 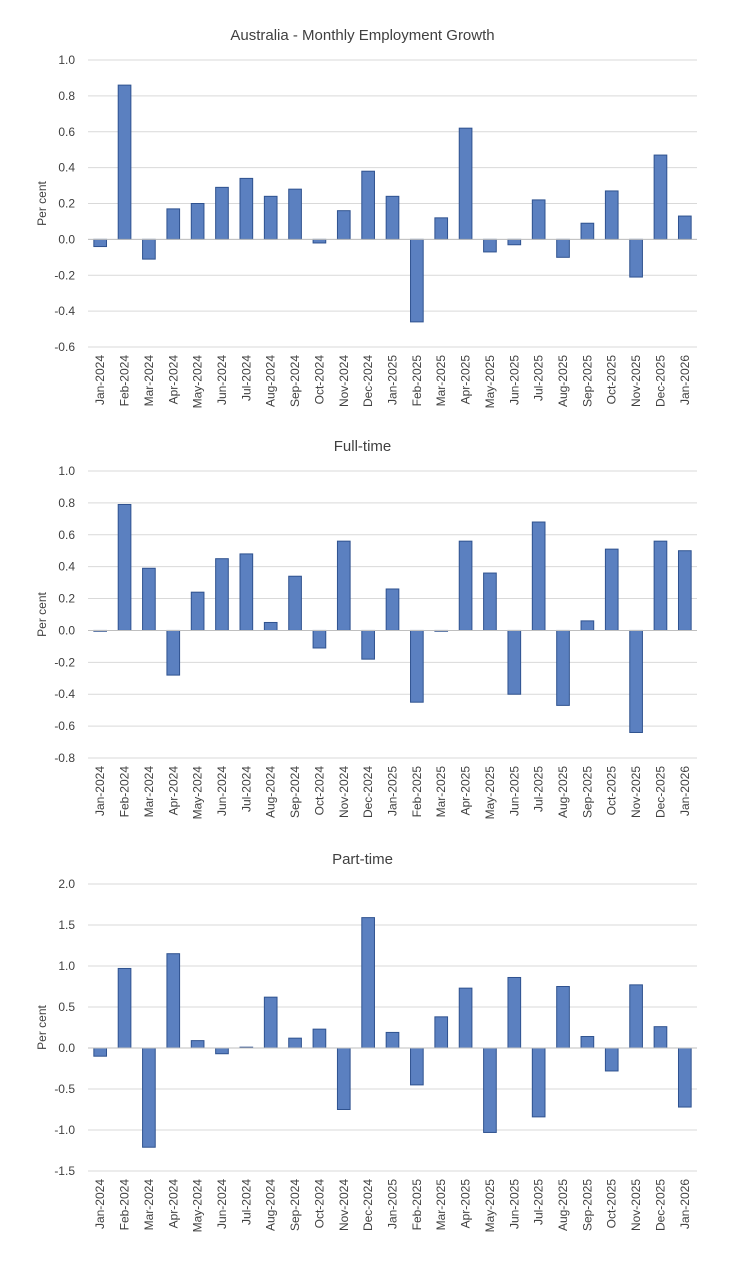 I want to click on bar-total-mar-2024, so click(x=149, y=249).